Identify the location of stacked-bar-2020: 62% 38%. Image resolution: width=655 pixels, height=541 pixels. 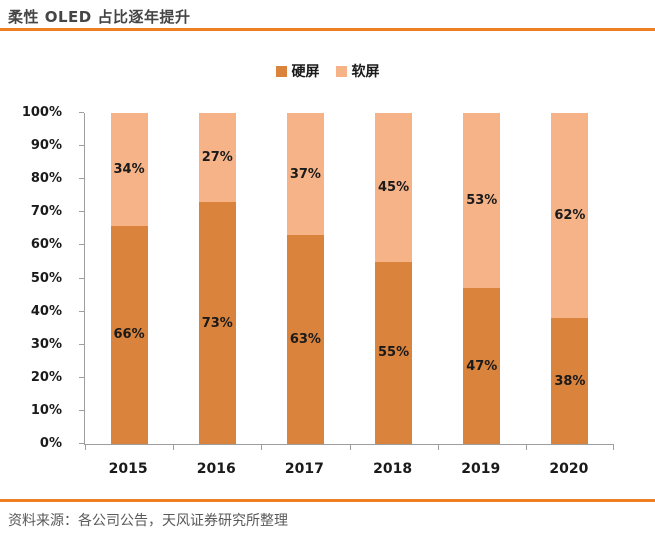
(570, 278).